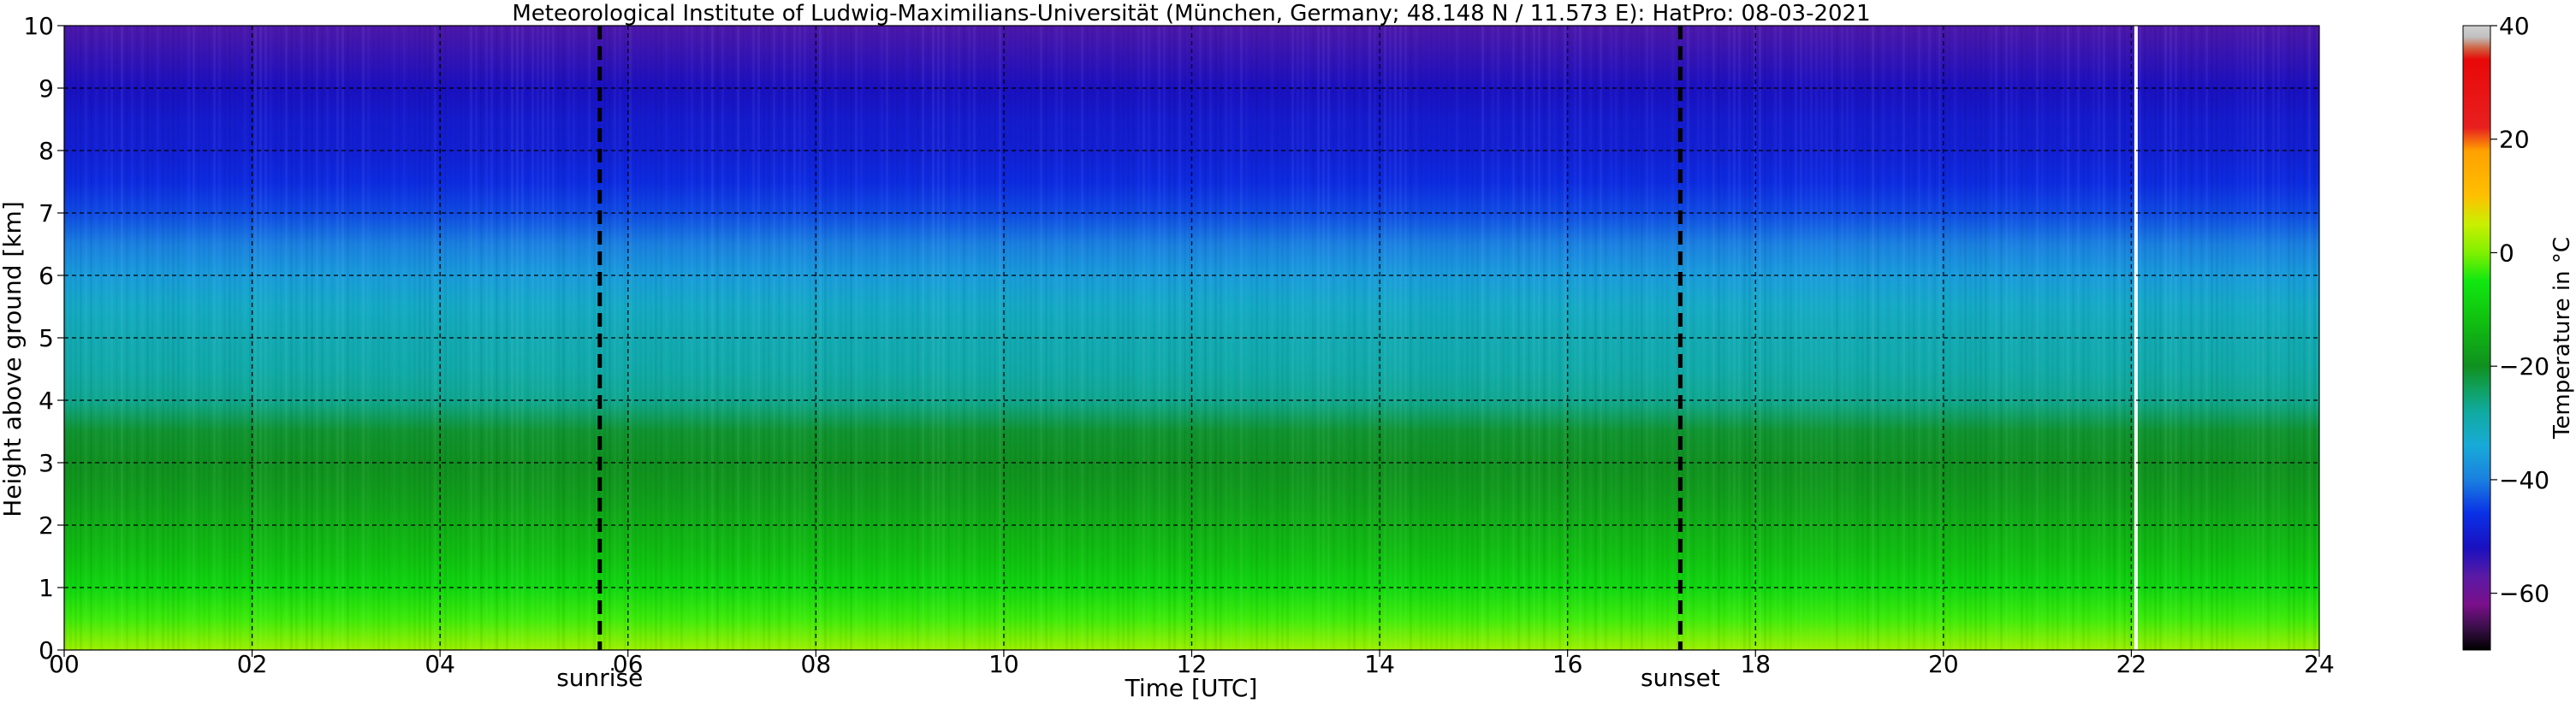  I want to click on colorbar-tick-label: −40, so click(2524, 480).